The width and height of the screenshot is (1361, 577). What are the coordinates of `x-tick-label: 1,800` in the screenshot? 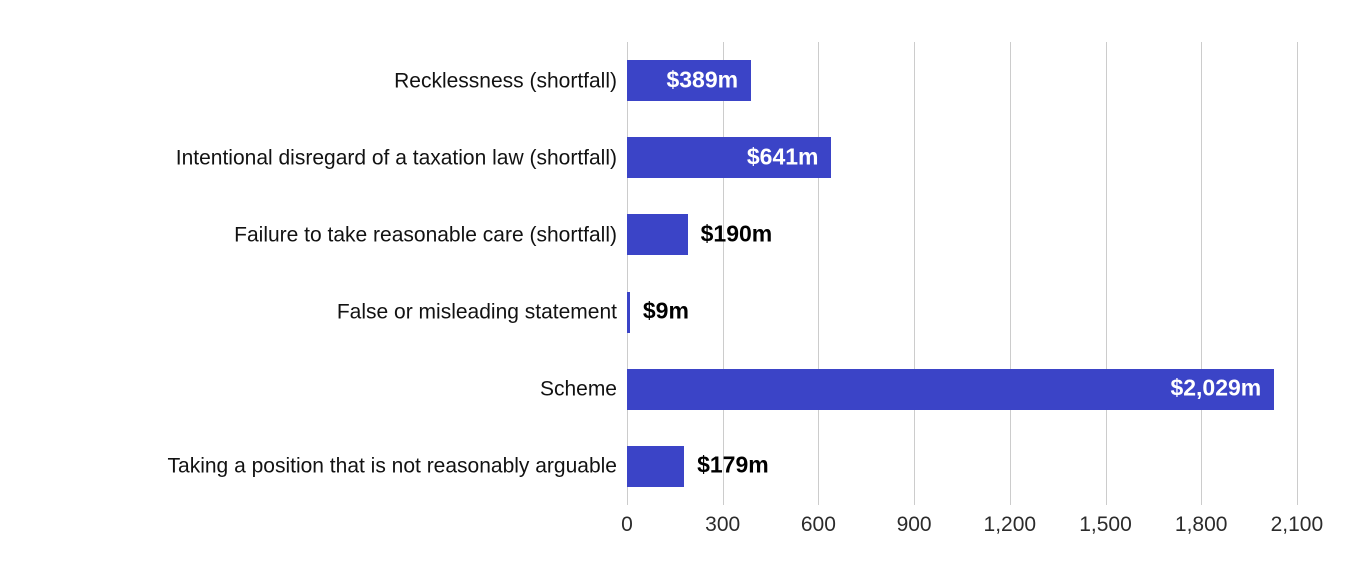 It's located at (1201, 524).